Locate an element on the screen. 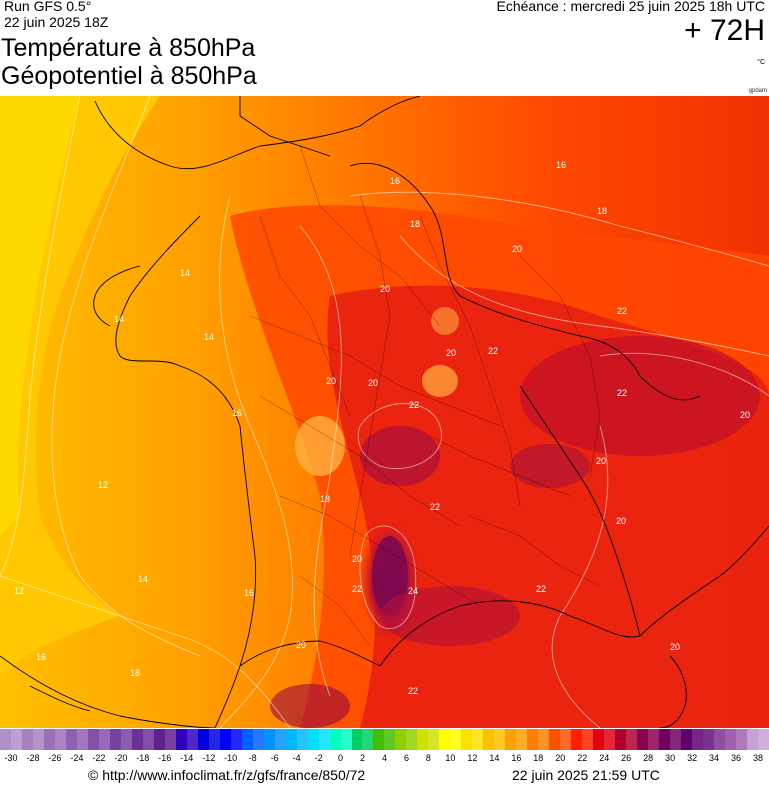 The height and width of the screenshot is (786, 769). color-scale-label: -26 is located at coordinates (55, 758).